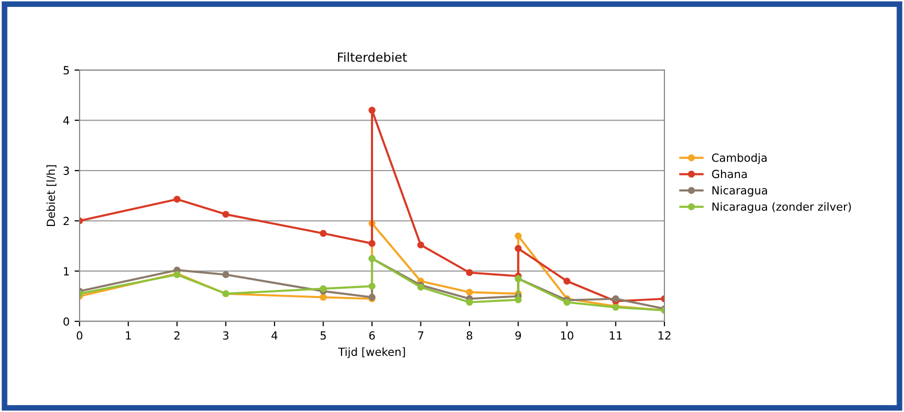 This screenshot has height=412, width=904. Describe the element at coordinates (66, 120) in the screenshot. I see `y-tick-label: 4` at that location.